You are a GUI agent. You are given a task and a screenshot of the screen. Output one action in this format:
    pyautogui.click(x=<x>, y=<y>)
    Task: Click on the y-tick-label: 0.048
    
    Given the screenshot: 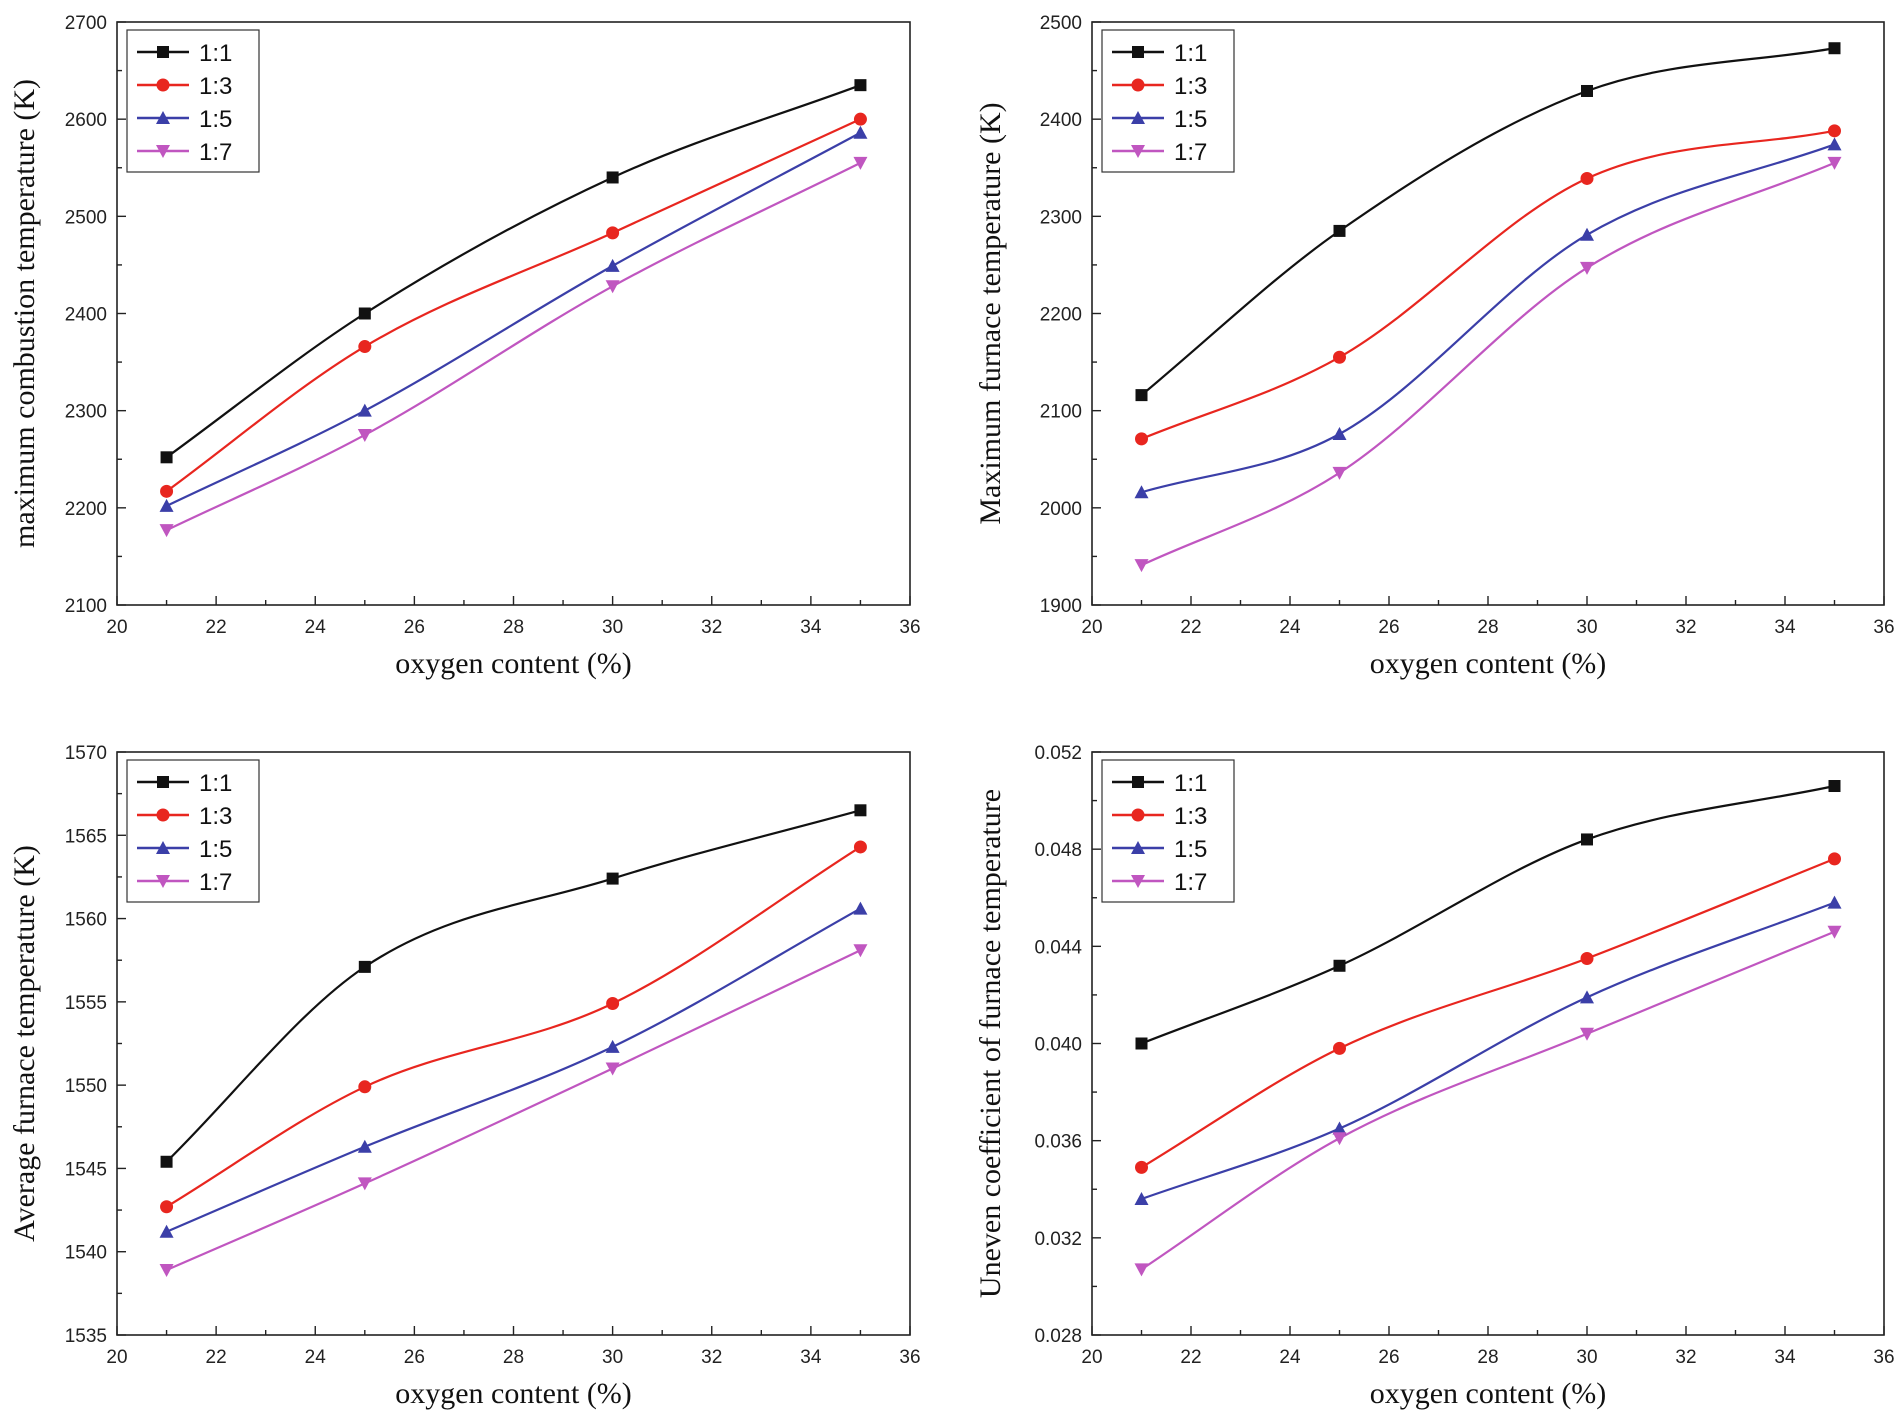 What is the action you would take?
    pyautogui.click(x=1058, y=850)
    